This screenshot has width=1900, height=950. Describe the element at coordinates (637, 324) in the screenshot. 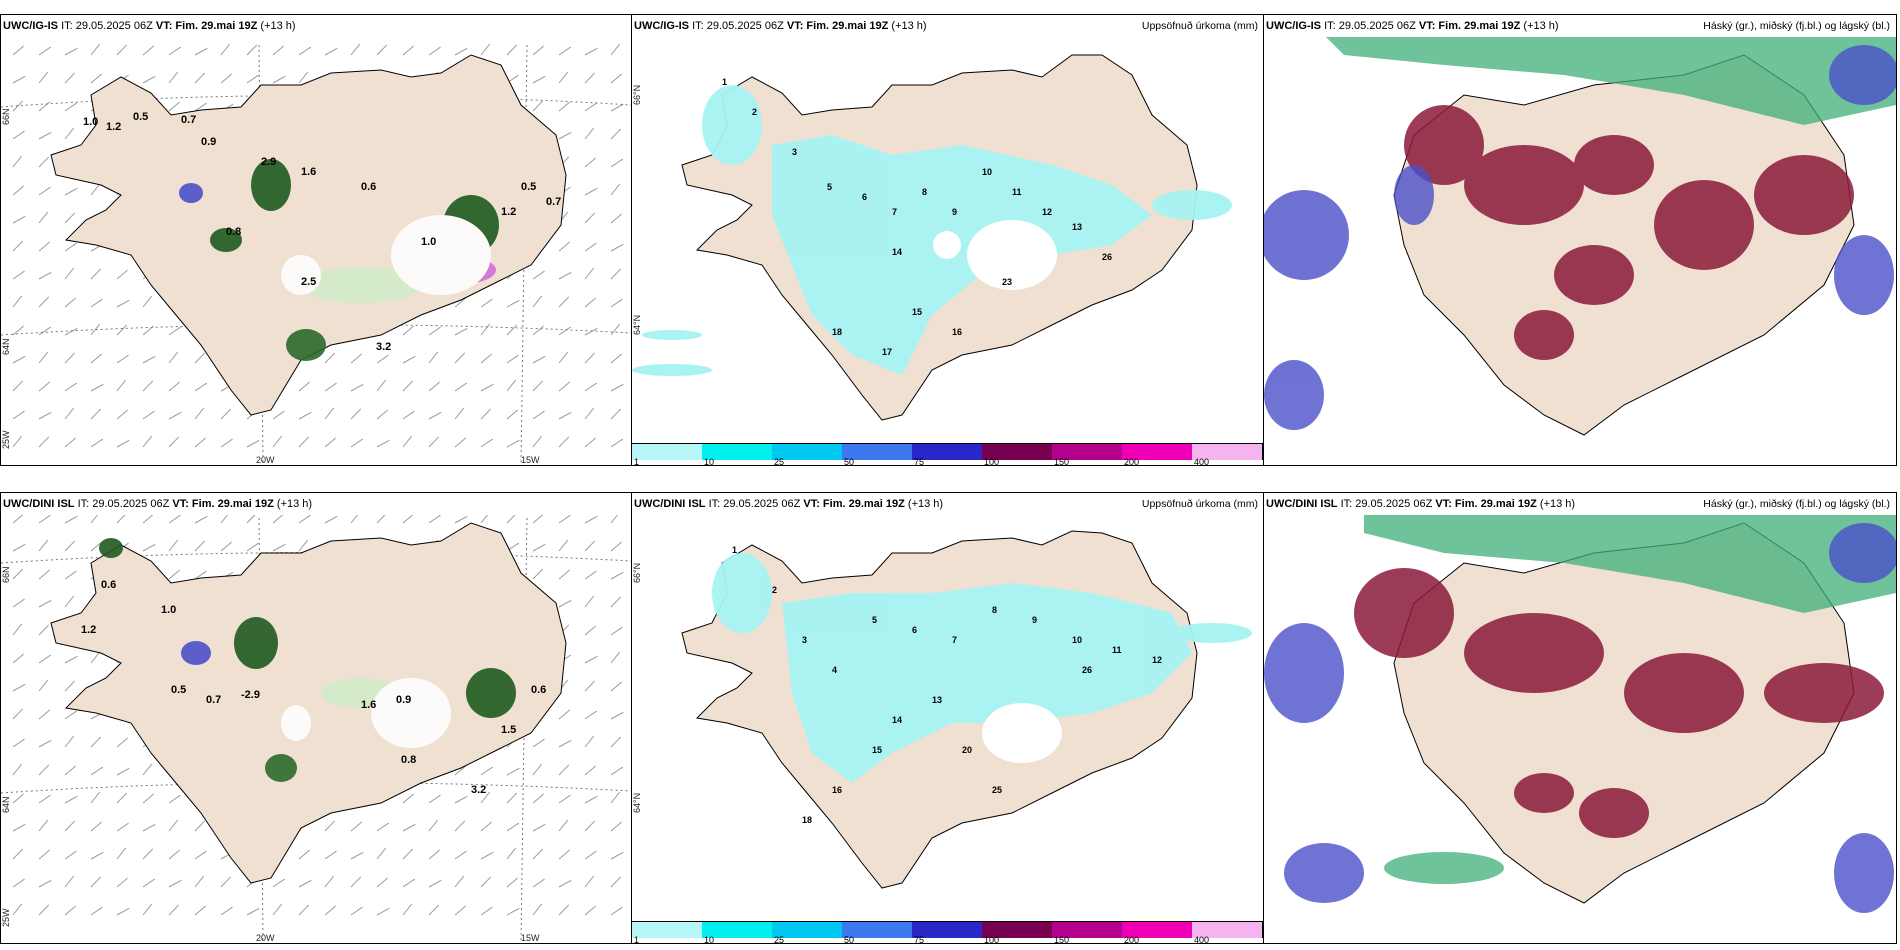

I see `lat-label-64n: 64°N` at that location.